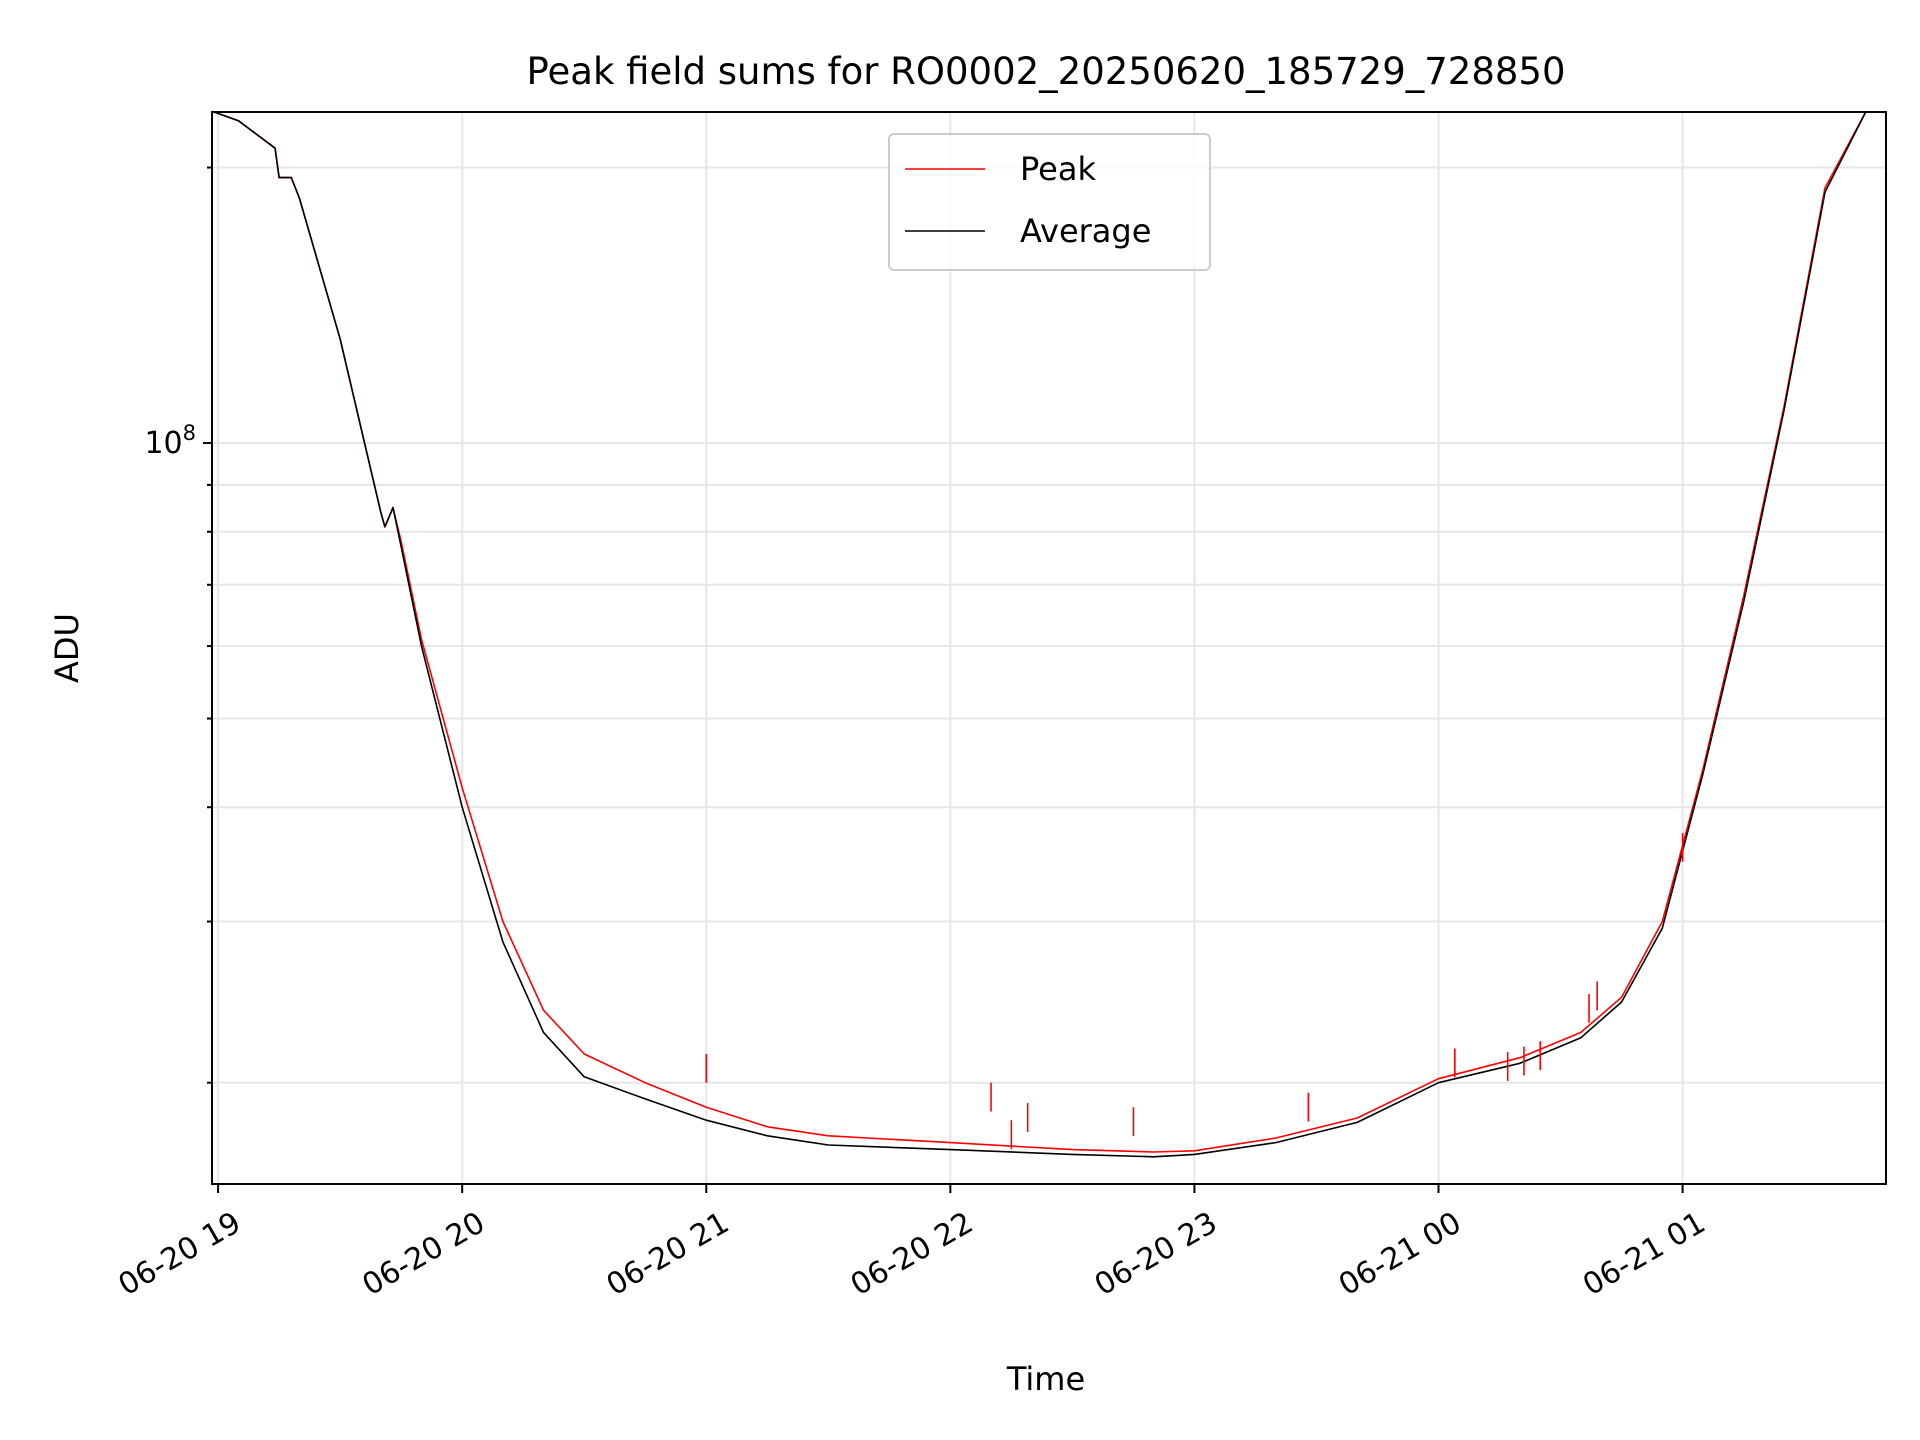  I want to click on x-axis-label: Time, so click(1045, 1379).